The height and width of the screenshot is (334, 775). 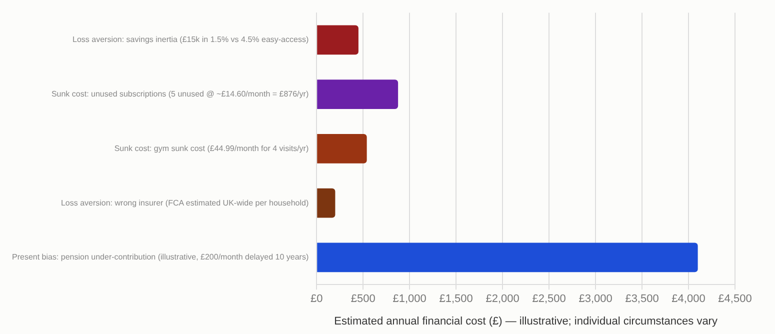 What do you see at coordinates (160, 257) in the screenshot?
I see `y-tick-label: Present bias: pension under-contribution (illustrative, £200/month delayed 10 years)` at bounding box center [160, 257].